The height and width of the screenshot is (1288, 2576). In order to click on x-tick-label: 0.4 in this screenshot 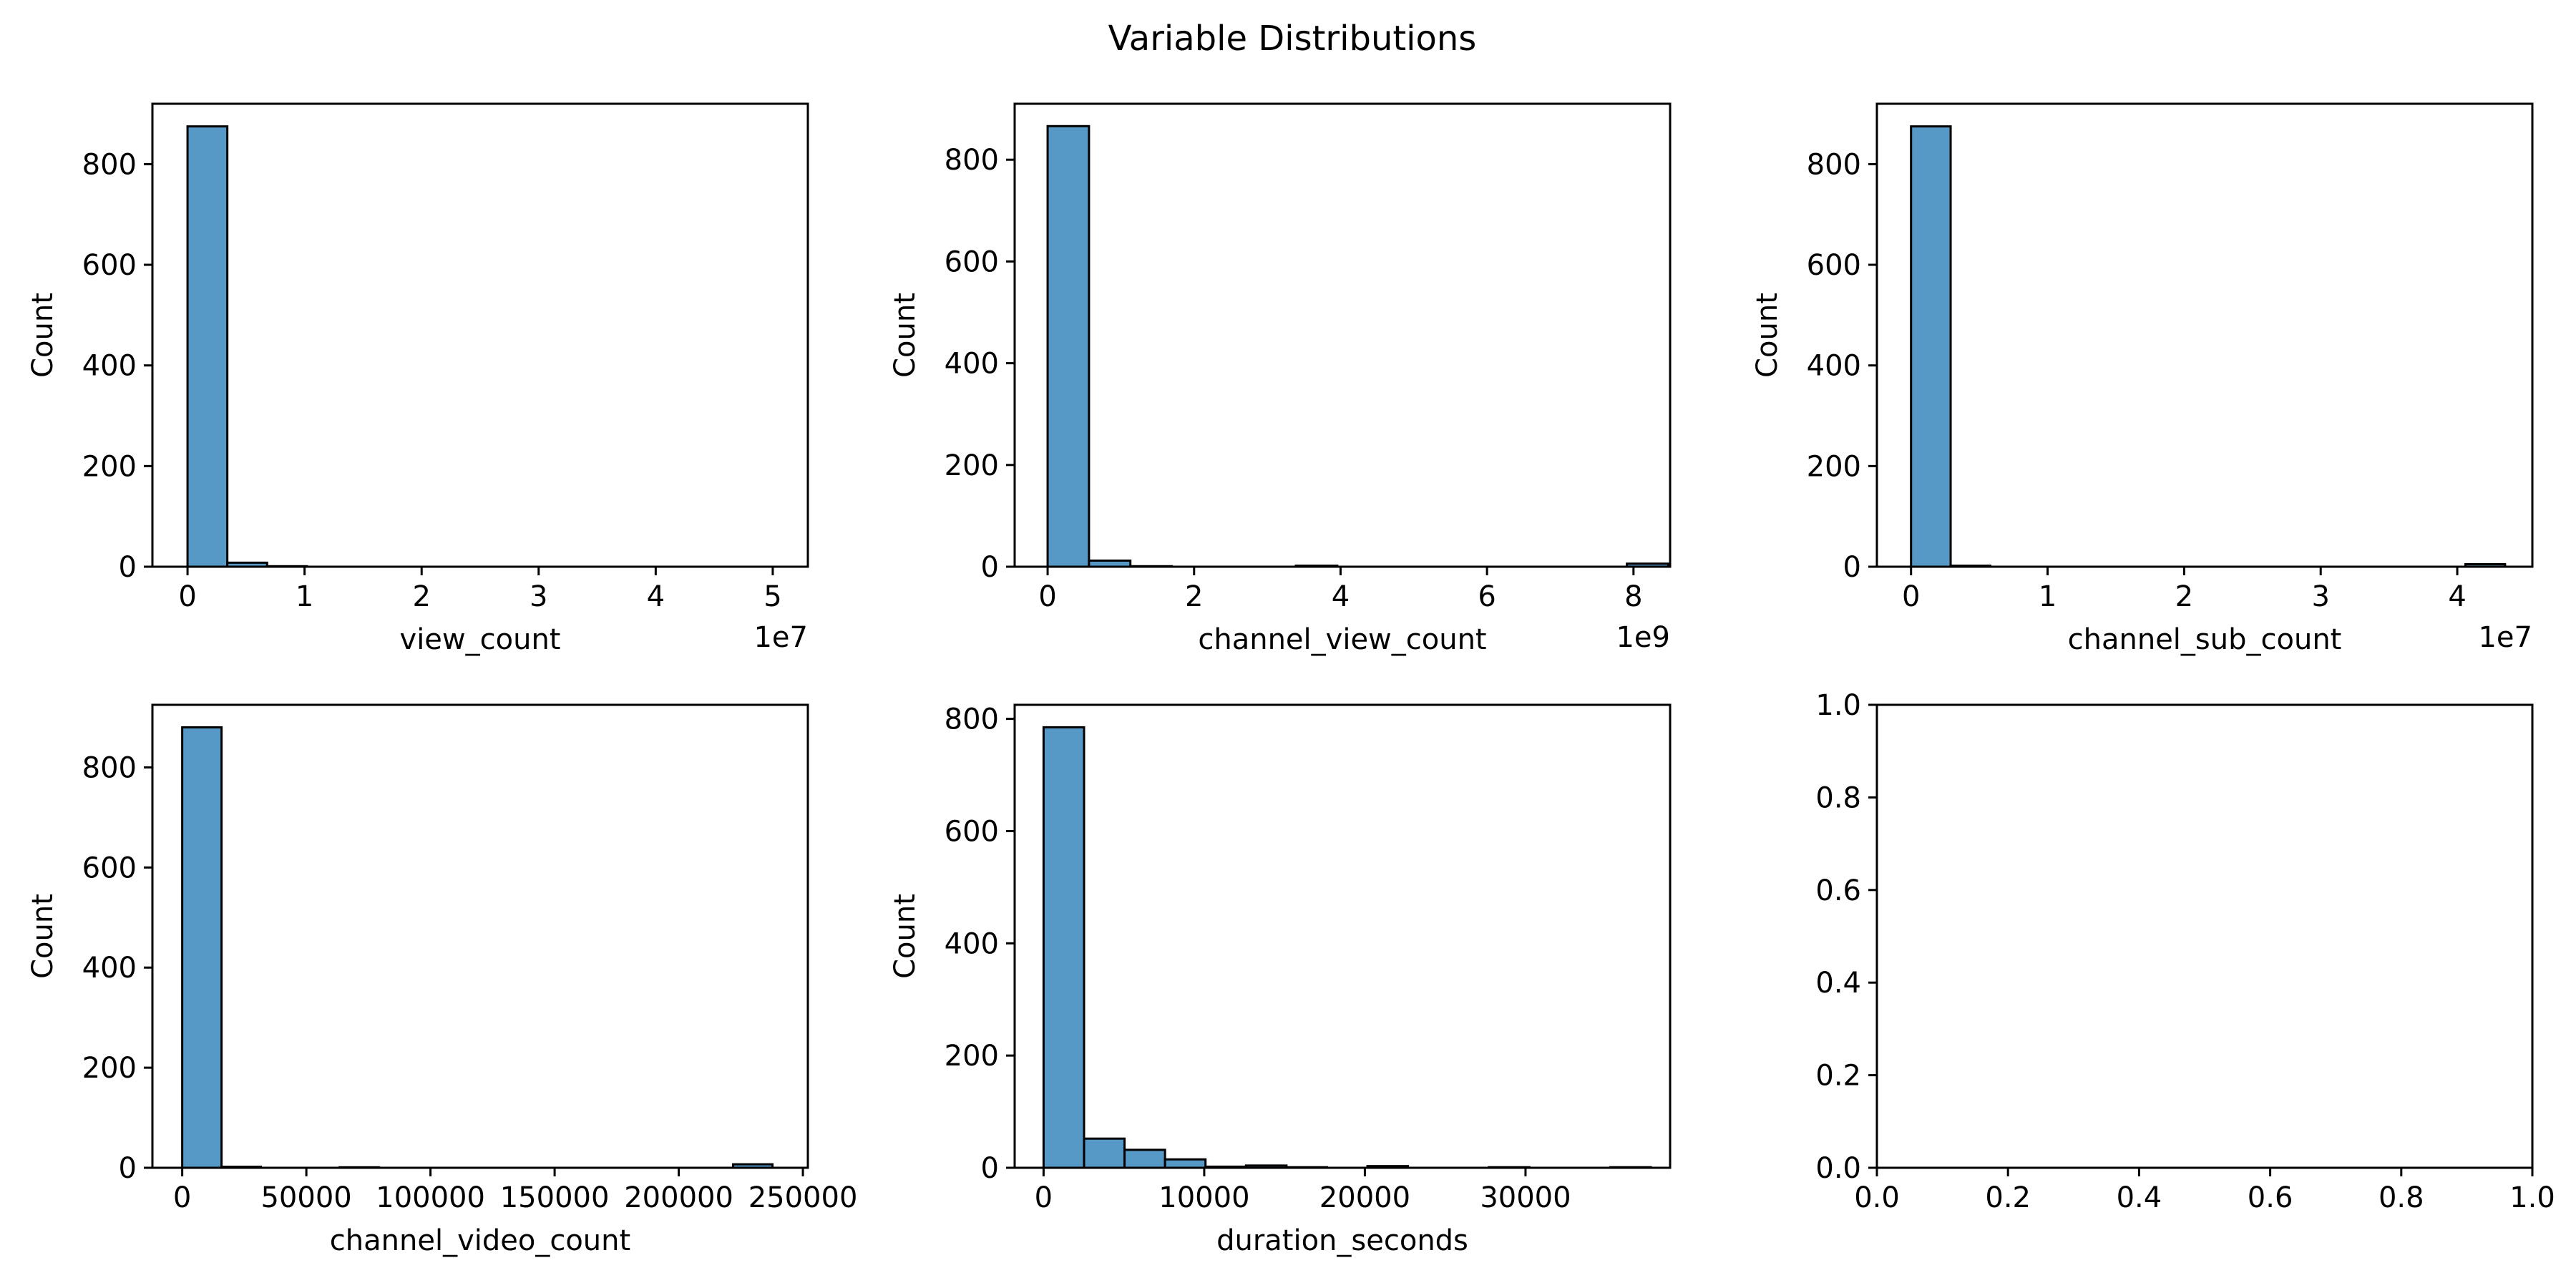, I will do `click(2139, 1197)`.